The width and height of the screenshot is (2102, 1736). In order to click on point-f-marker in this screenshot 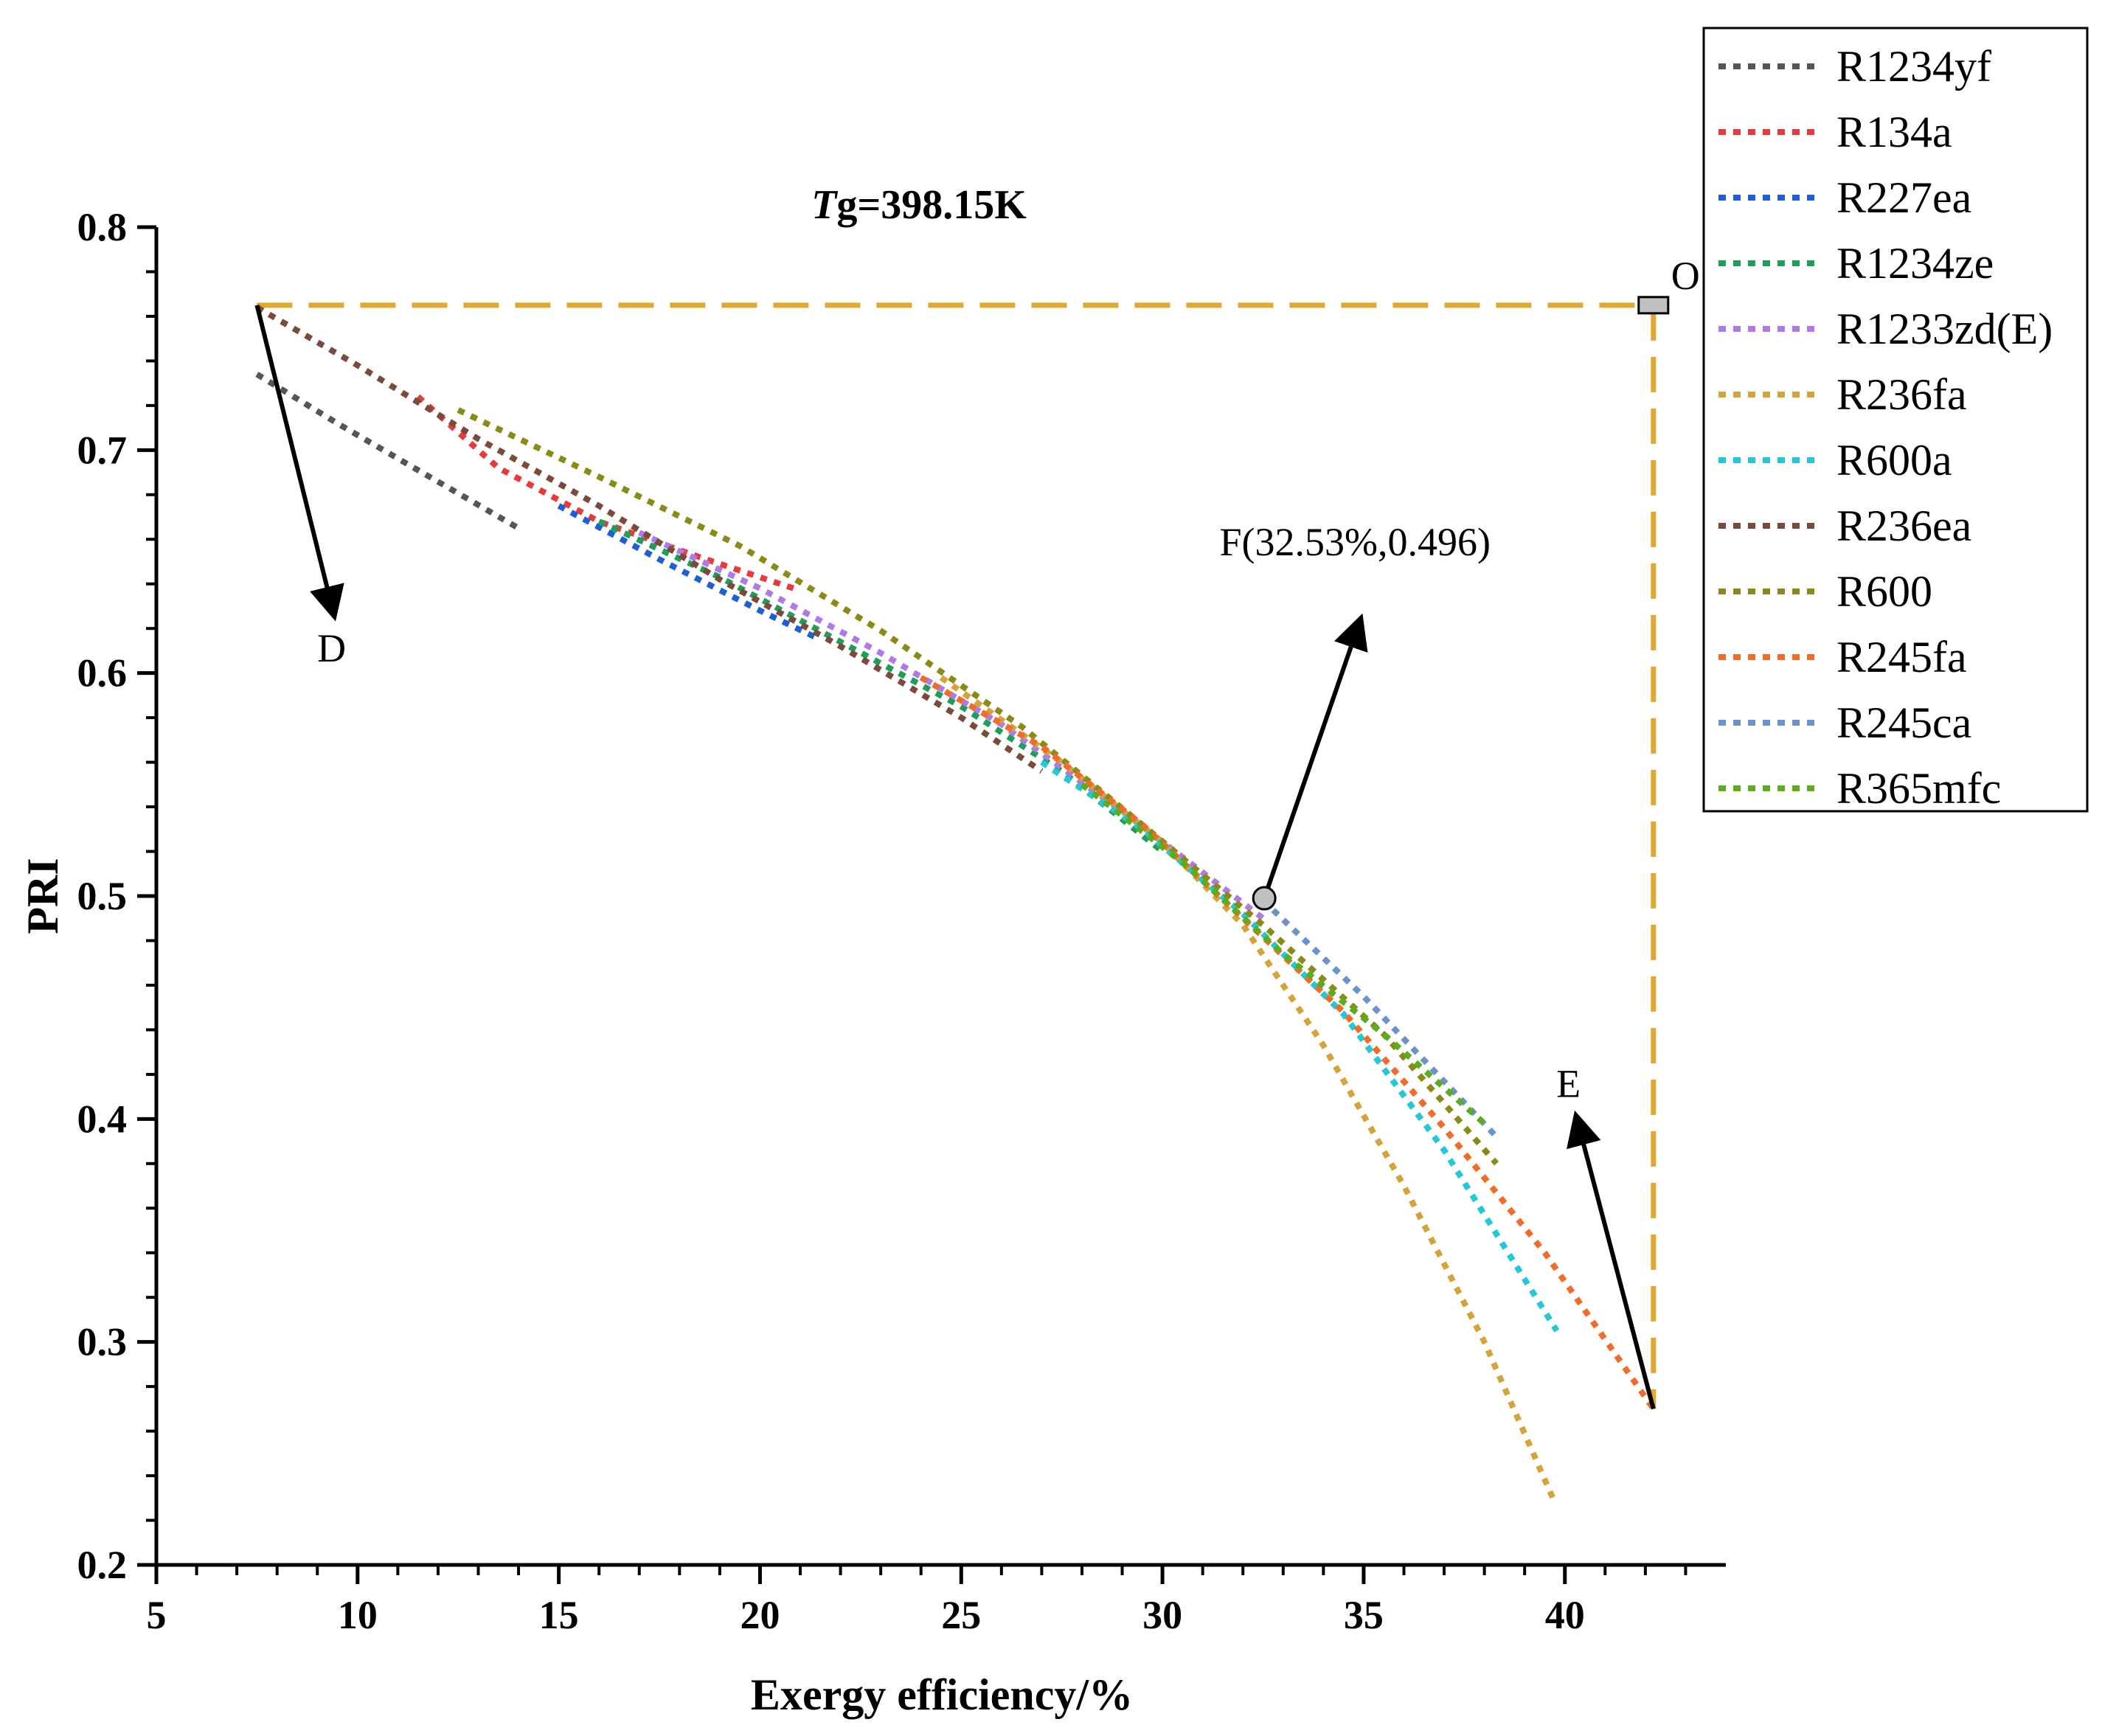, I will do `click(1265, 899)`.